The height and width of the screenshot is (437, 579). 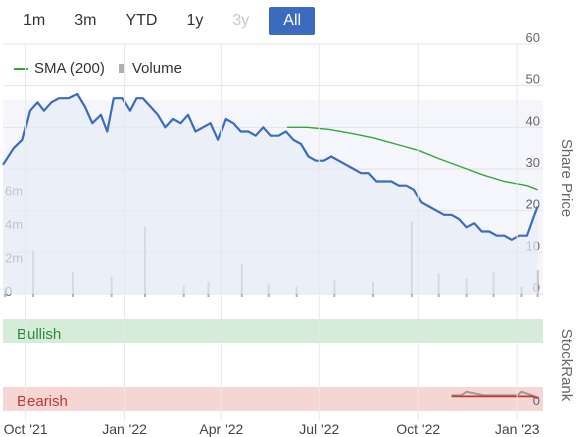 I want to click on bearish-band, so click(x=273, y=399).